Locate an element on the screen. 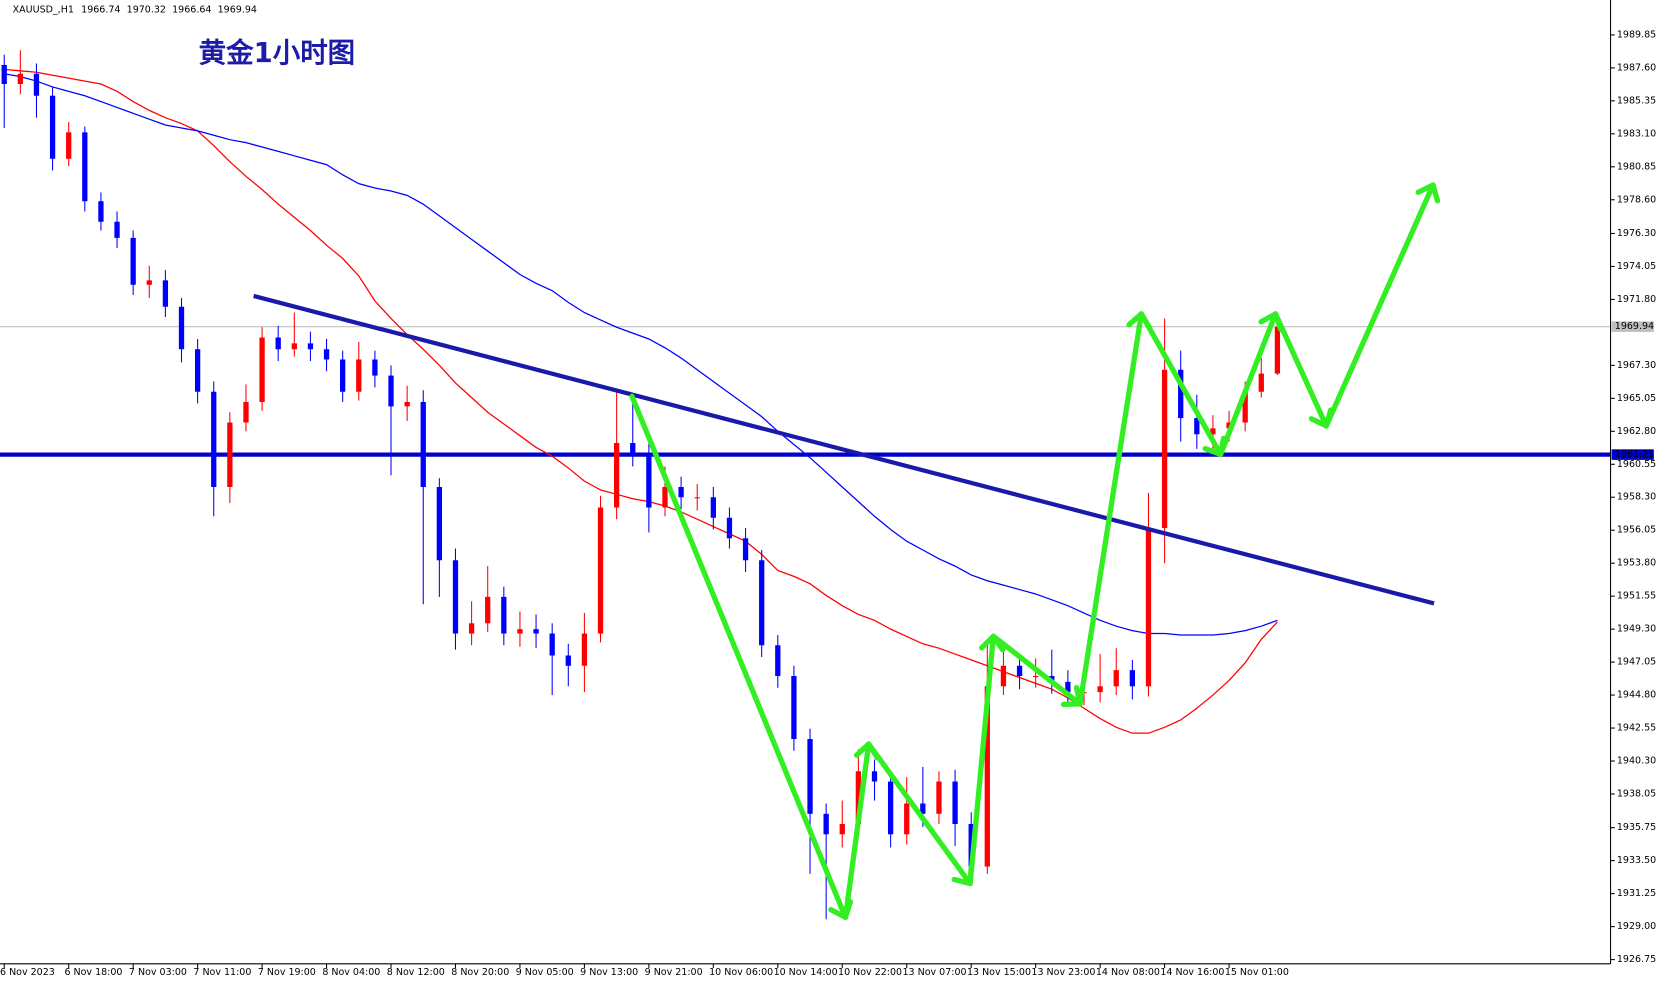 This screenshot has height=985, width=1656. header-close: 1969.94 is located at coordinates (237, 9).